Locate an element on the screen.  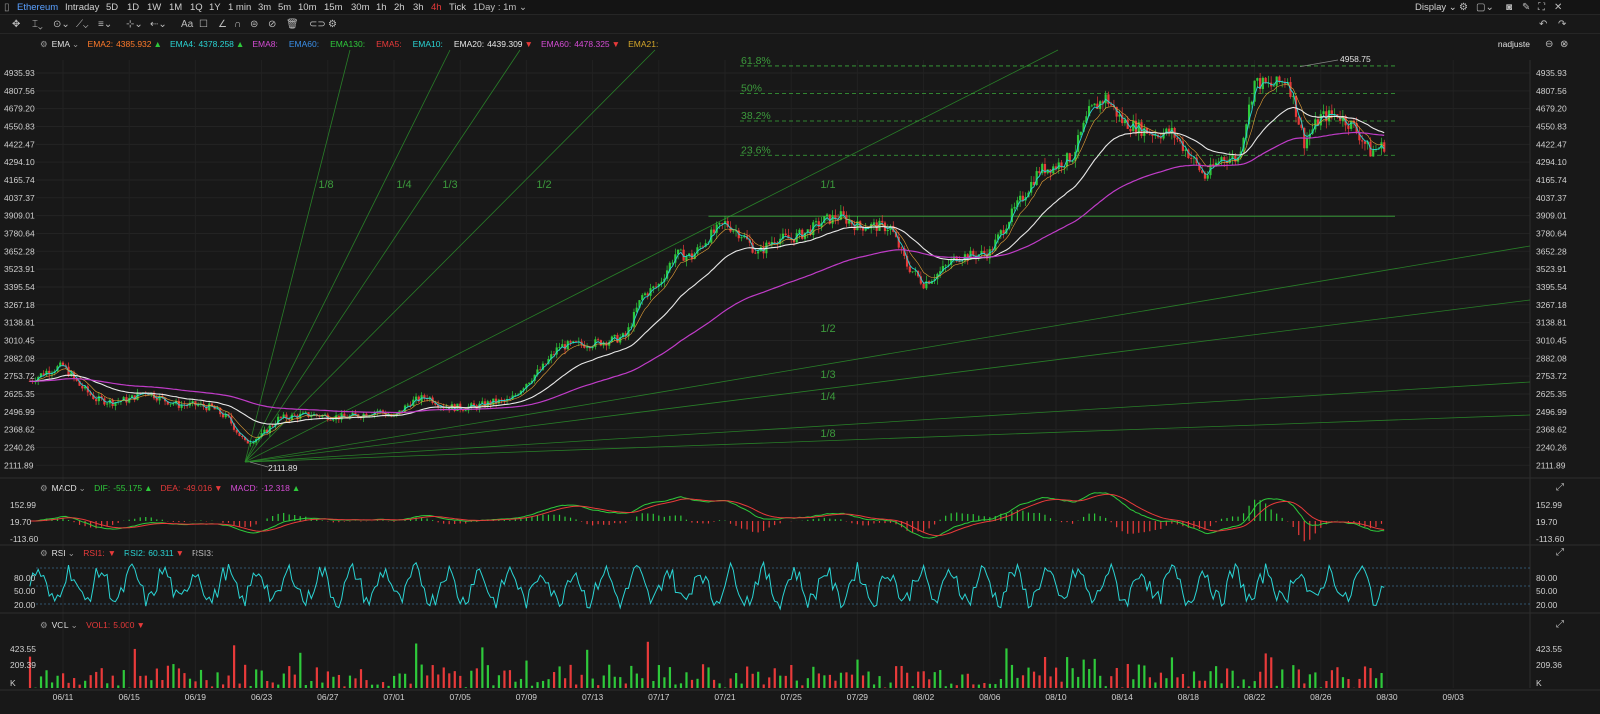
period-0: Intraday is located at coordinates (82, 7).